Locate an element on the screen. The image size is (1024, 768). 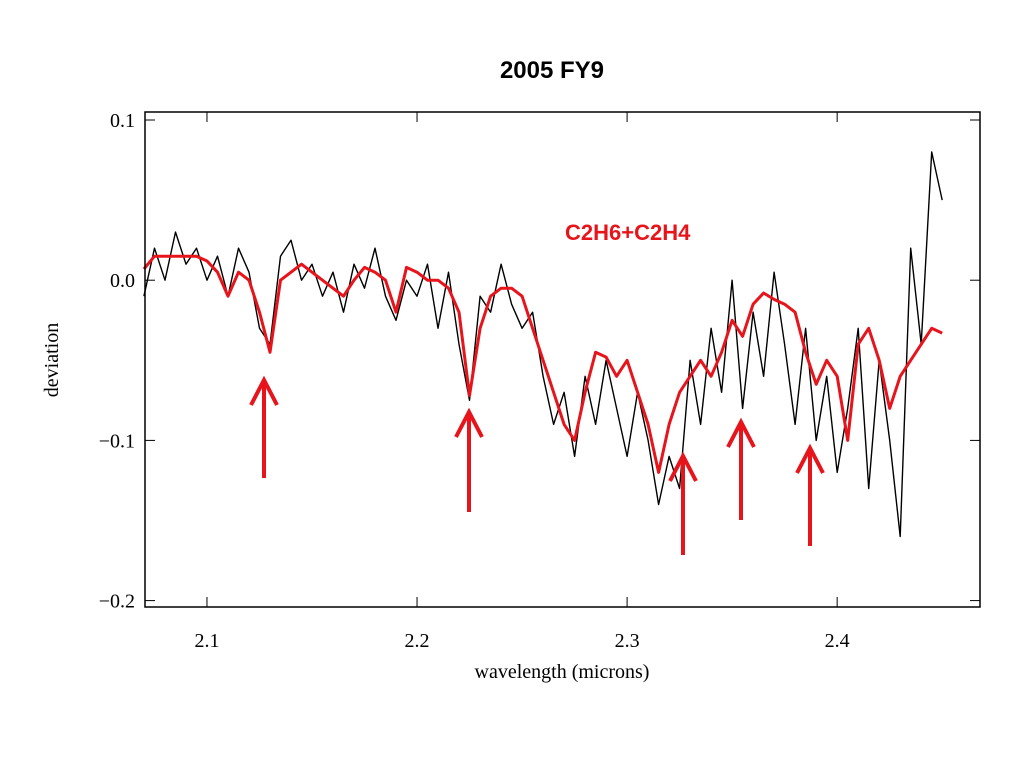
x-tick-label: 2.1 is located at coordinates (206, 641).